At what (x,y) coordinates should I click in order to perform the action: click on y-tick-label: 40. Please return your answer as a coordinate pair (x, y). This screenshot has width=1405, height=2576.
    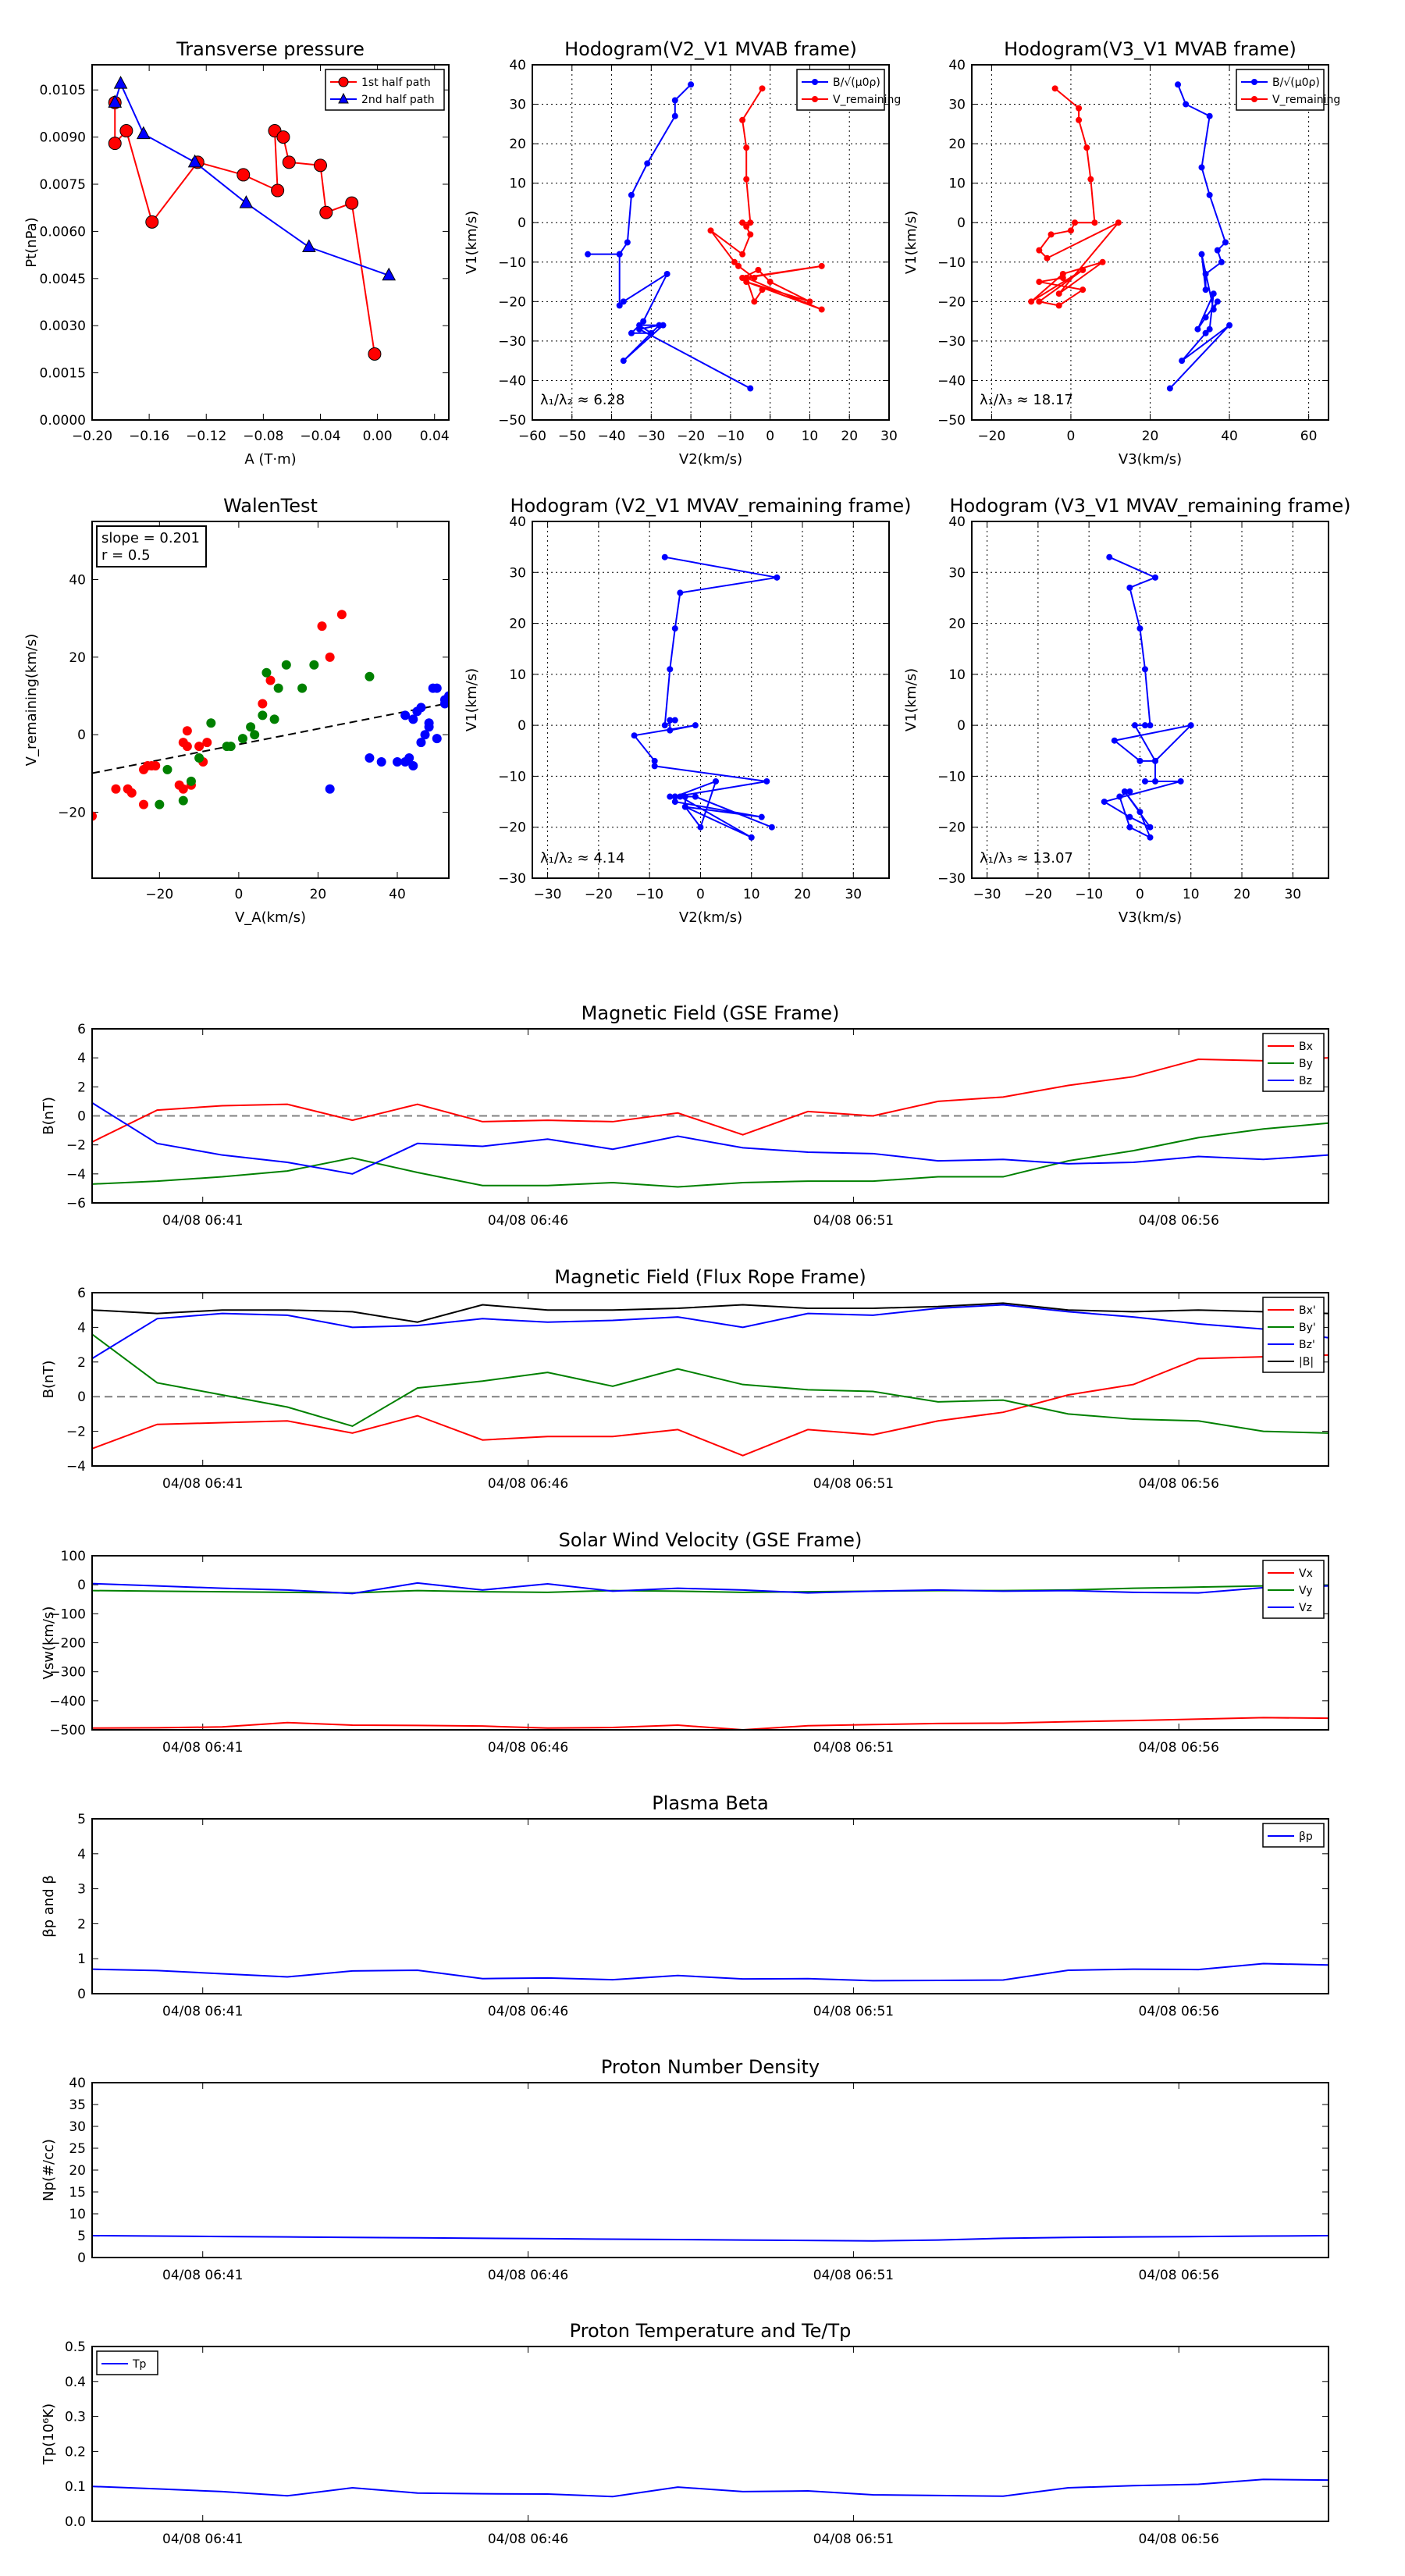
    Looking at the image, I should click on (957, 65).